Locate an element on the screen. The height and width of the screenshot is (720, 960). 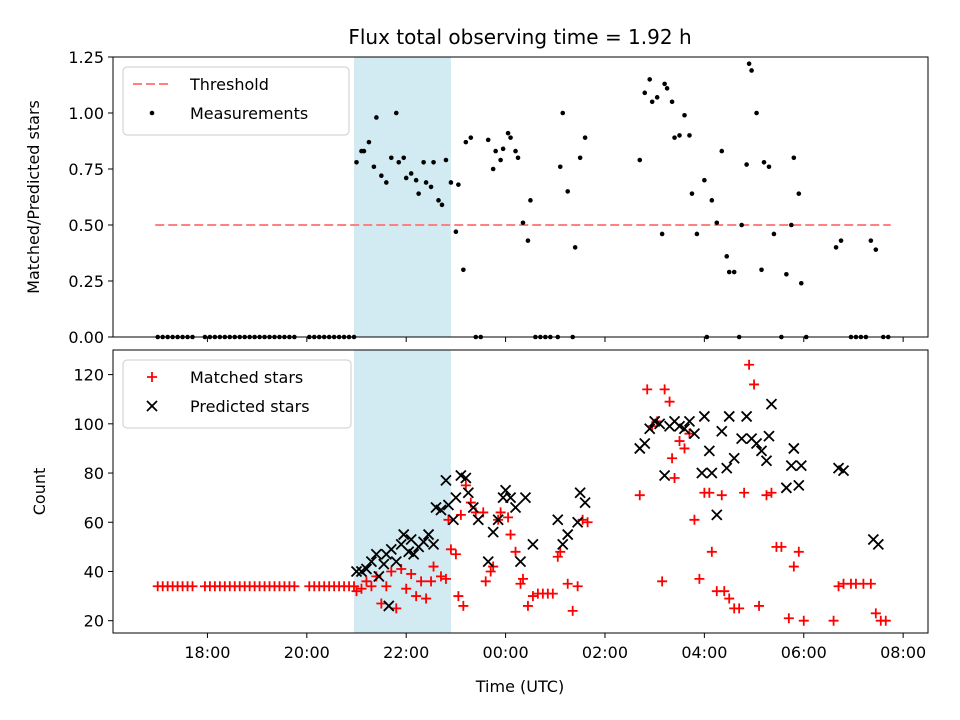
x-tick-label: 22:00 is located at coordinates (406, 652).